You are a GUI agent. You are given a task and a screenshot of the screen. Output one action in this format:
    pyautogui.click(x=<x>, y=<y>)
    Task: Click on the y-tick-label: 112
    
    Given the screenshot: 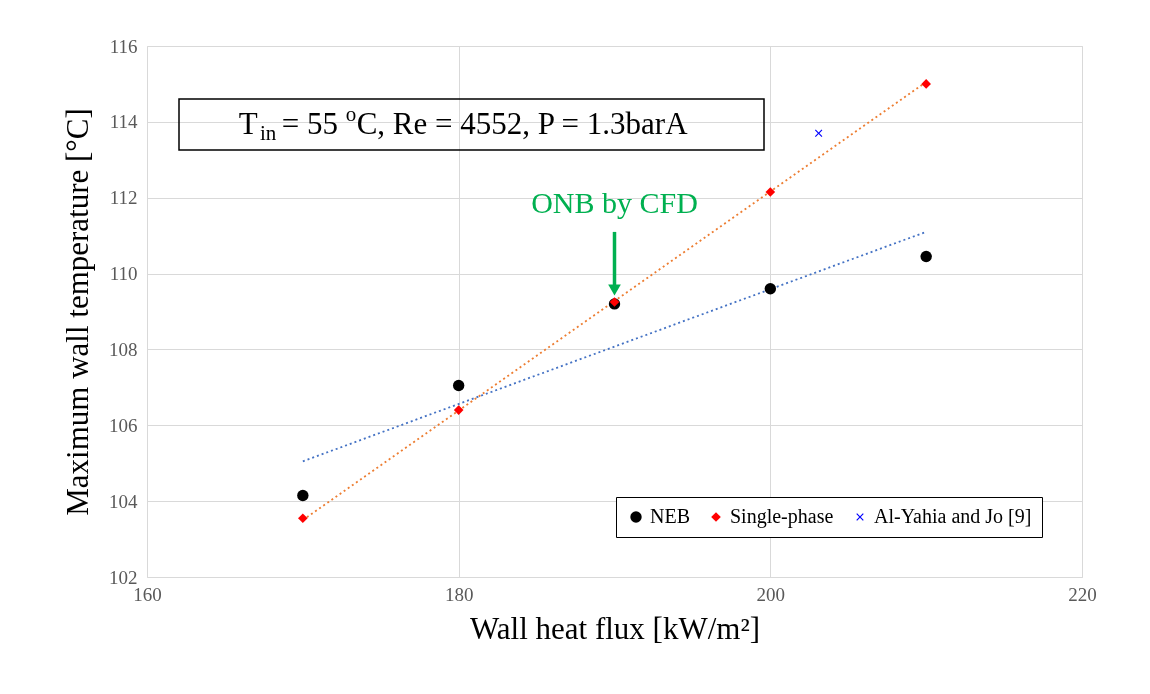 What is the action you would take?
    pyautogui.click(x=123, y=198)
    